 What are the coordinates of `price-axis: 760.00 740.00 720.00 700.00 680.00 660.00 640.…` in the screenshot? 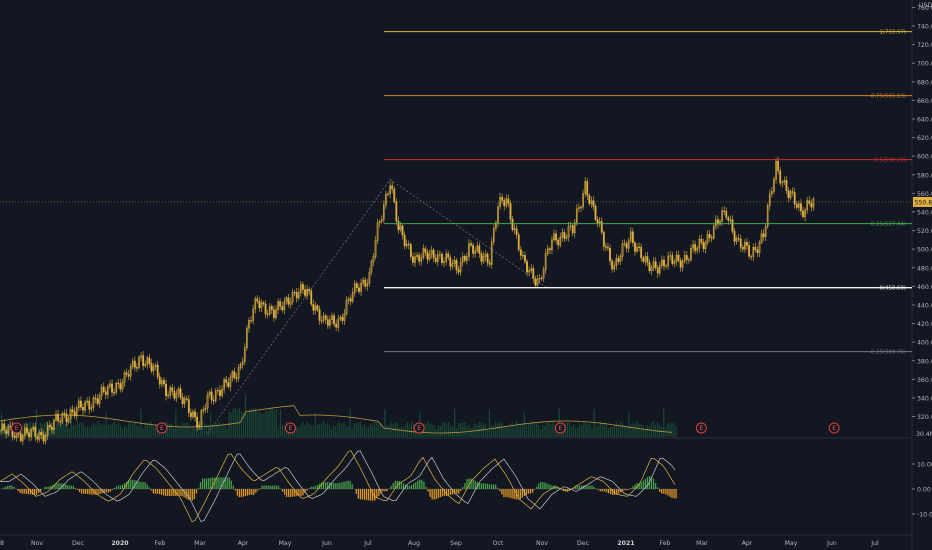 It's located at (922, 220).